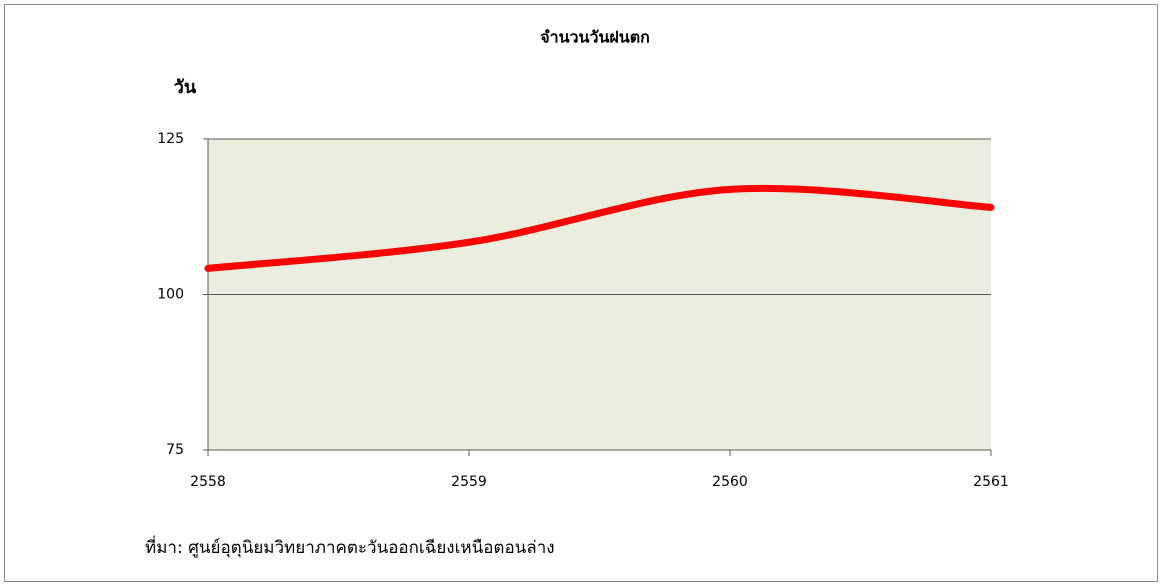 The width and height of the screenshot is (1162, 586). I want to click on y-tick-label: 125, so click(170, 139).